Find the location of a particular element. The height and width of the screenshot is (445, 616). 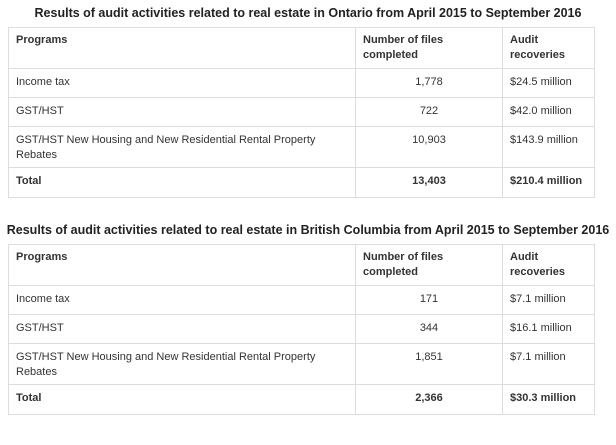

recoveries-cell: $24.5 million is located at coordinates (548, 83).